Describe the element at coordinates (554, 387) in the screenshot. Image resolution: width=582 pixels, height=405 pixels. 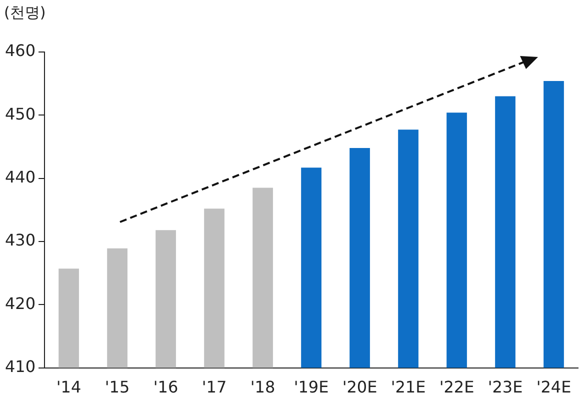
I see `x-tick-label: '24E` at that location.